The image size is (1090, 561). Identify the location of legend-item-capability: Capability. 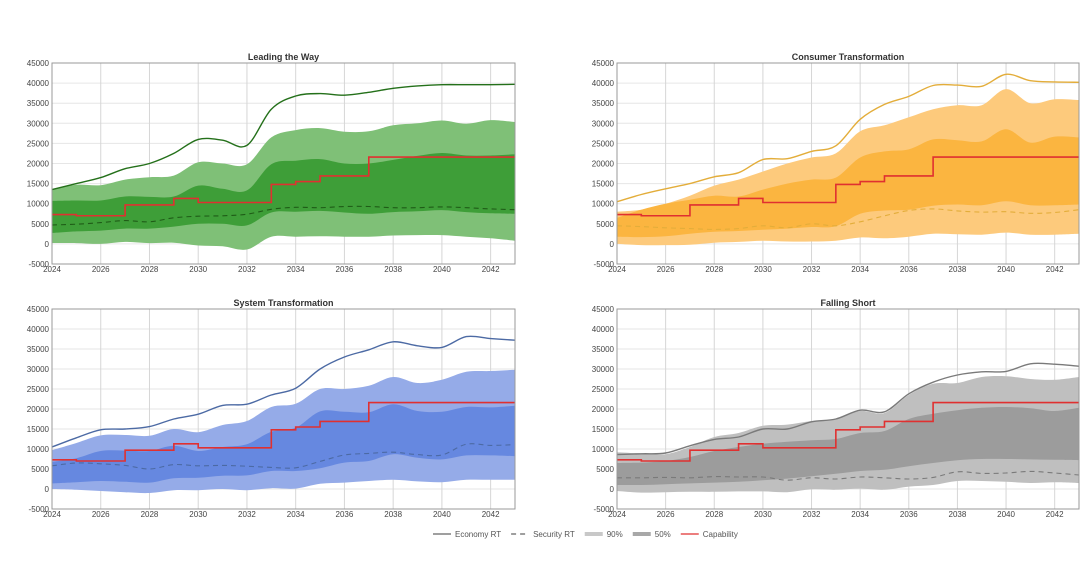
(709, 534).